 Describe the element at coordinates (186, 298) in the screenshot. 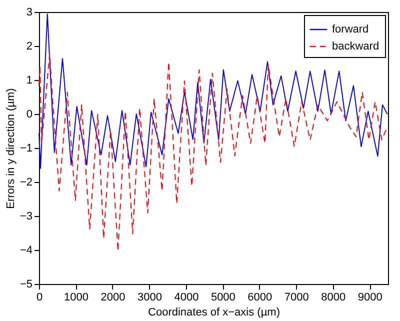

I see `x-tick-label: 4000` at that location.